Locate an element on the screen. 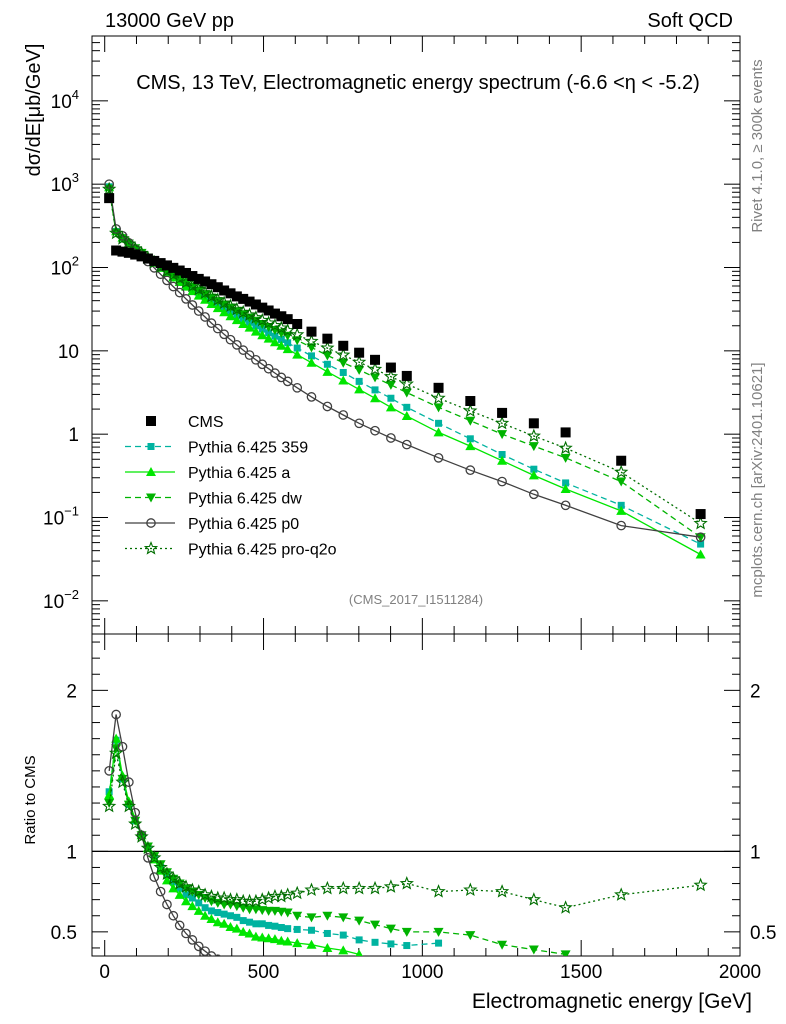  analysis-tag: (CMS_2017_I1511284) is located at coordinates (416, 599).